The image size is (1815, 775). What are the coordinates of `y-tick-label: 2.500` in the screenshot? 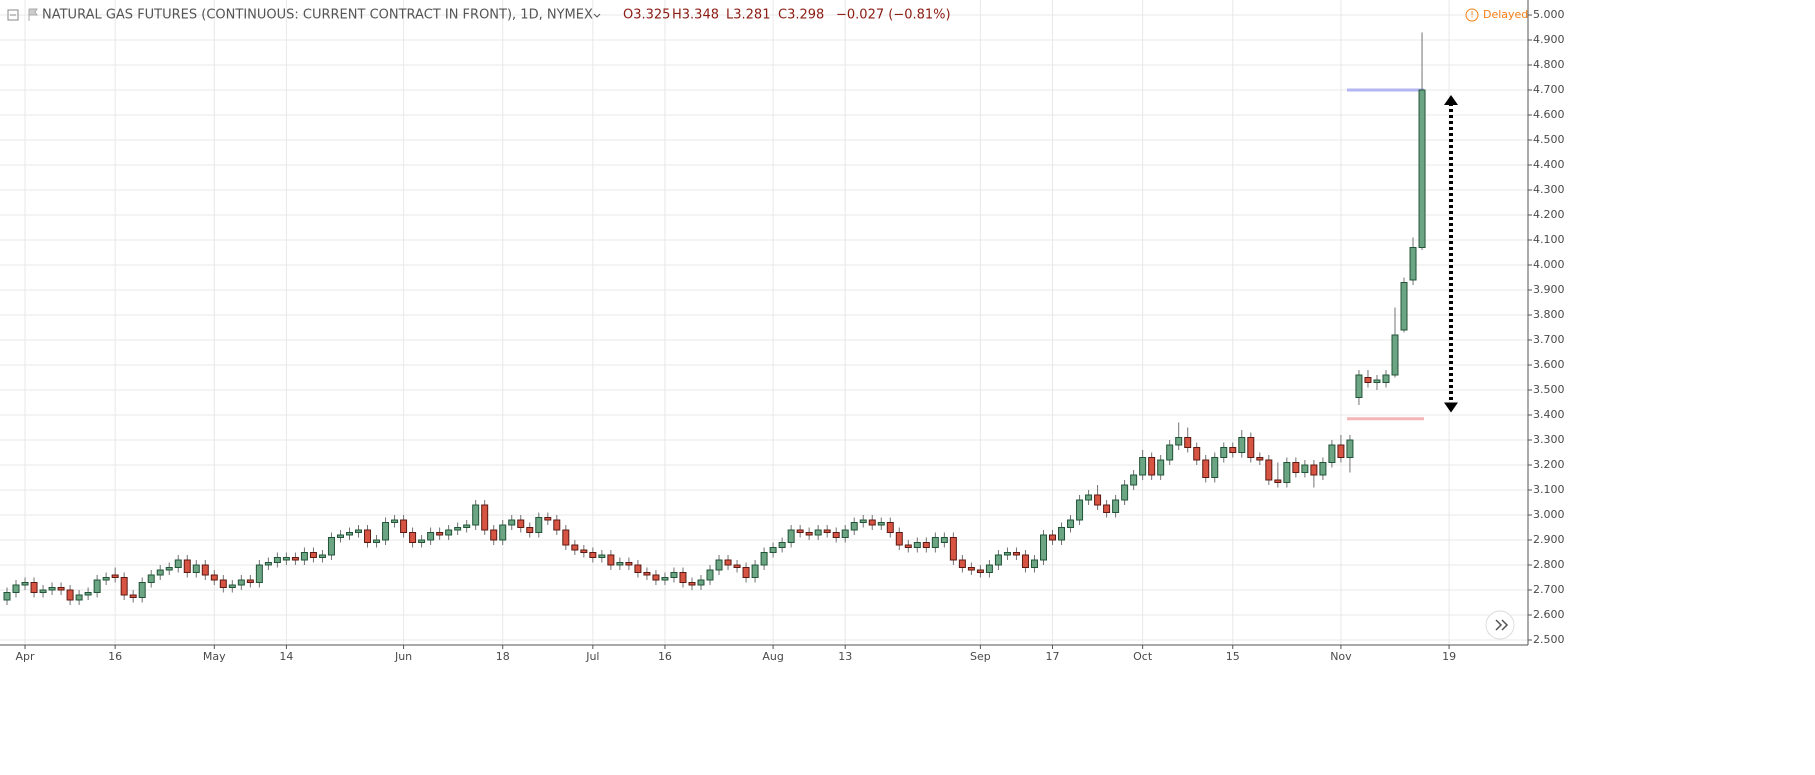 It's located at (1549, 639).